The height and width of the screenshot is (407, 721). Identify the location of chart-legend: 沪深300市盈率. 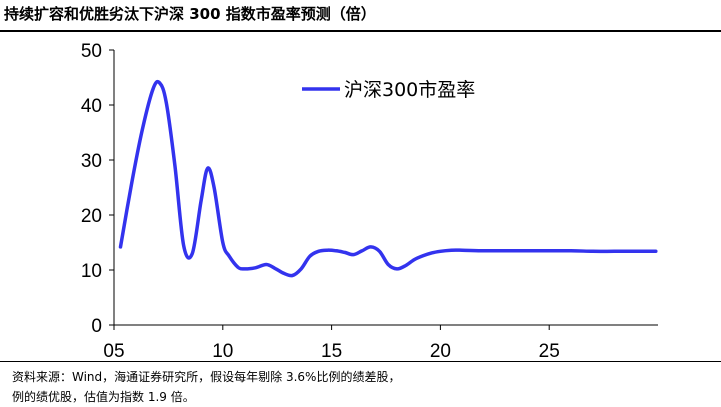
(388, 90).